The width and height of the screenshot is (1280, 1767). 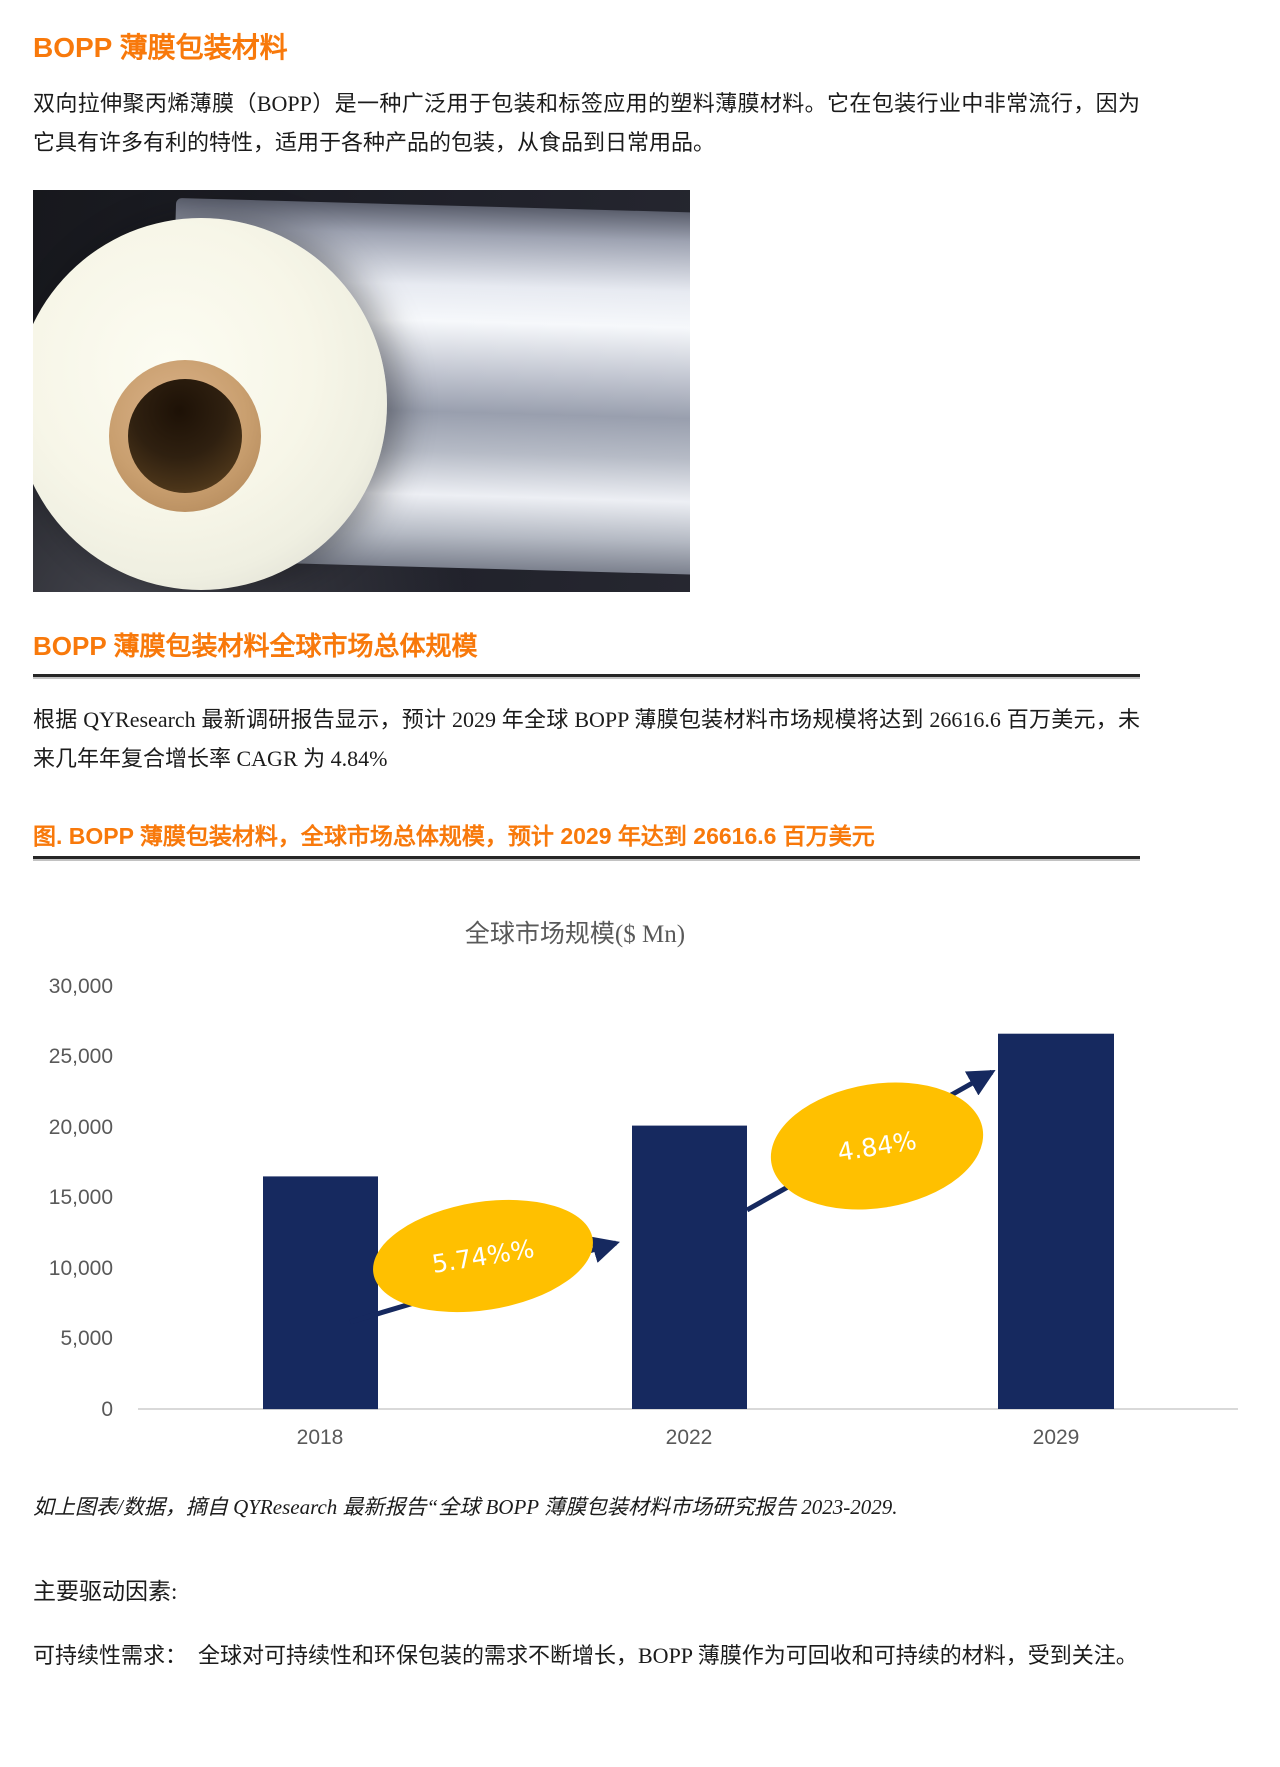 I want to click on x-tick-2029: 2029, so click(x=1056, y=1437).